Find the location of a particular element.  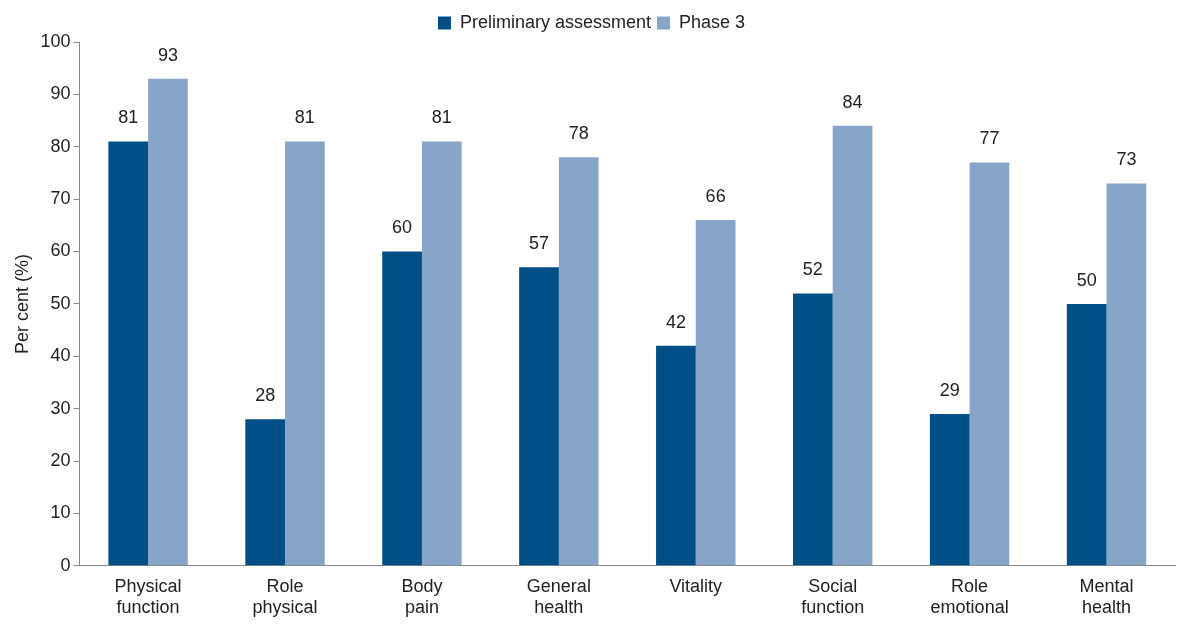

y-tick-label: 50 is located at coordinates (60, 302).